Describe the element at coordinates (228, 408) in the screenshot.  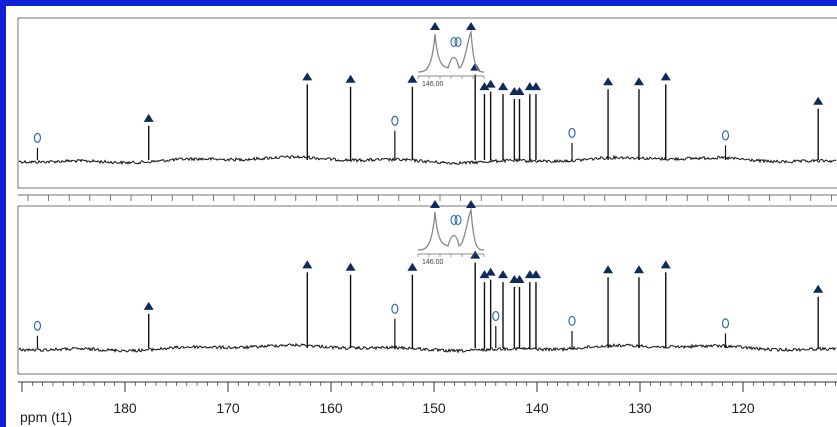
I see `x-tick-label: 170` at that location.